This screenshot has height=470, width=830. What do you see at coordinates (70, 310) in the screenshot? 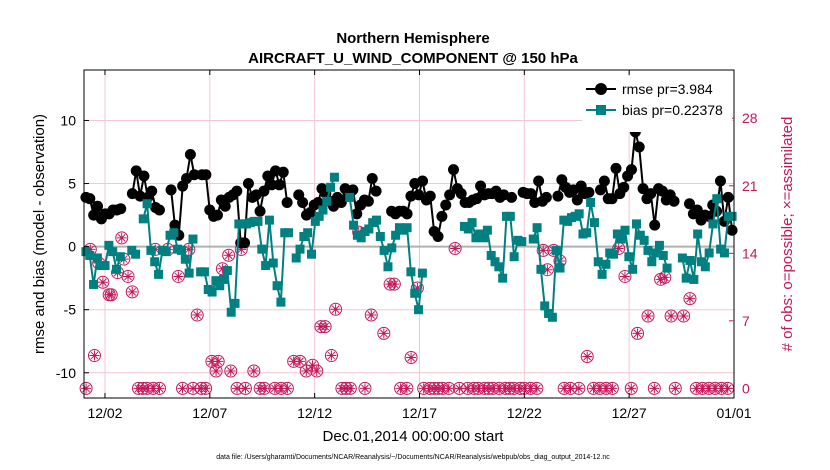
I see `y-tick-label-1: -5` at bounding box center [70, 310].